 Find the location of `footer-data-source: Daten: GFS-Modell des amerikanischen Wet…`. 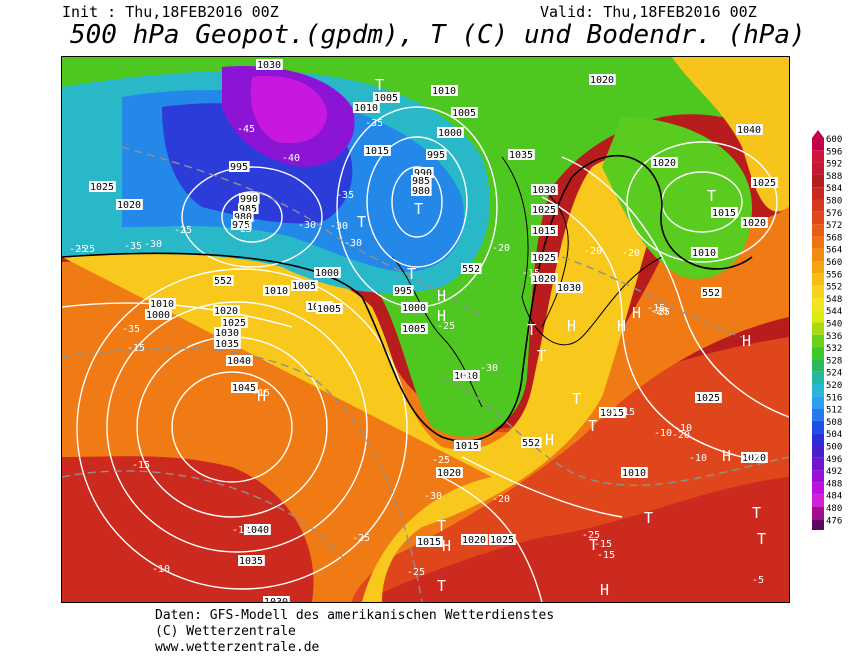

footer-data-source: Daten: GFS-Modell des amerikanischen Wet… is located at coordinates (355, 615).